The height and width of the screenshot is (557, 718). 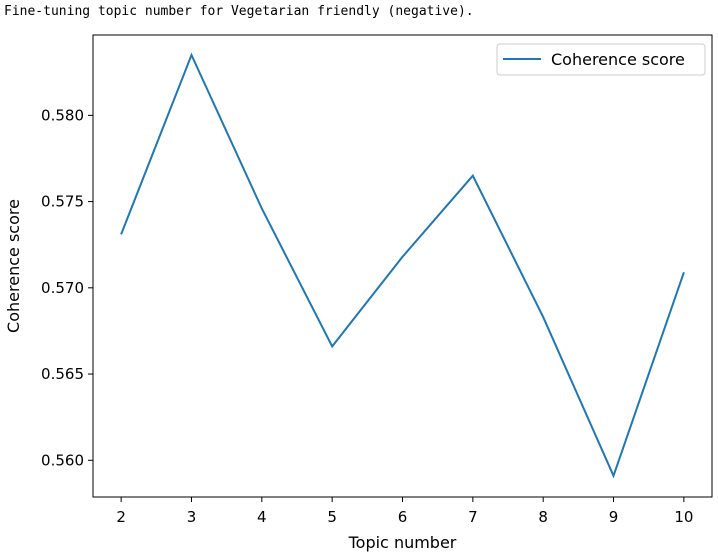 I want to click on legend: Coherence score, so click(x=601, y=59).